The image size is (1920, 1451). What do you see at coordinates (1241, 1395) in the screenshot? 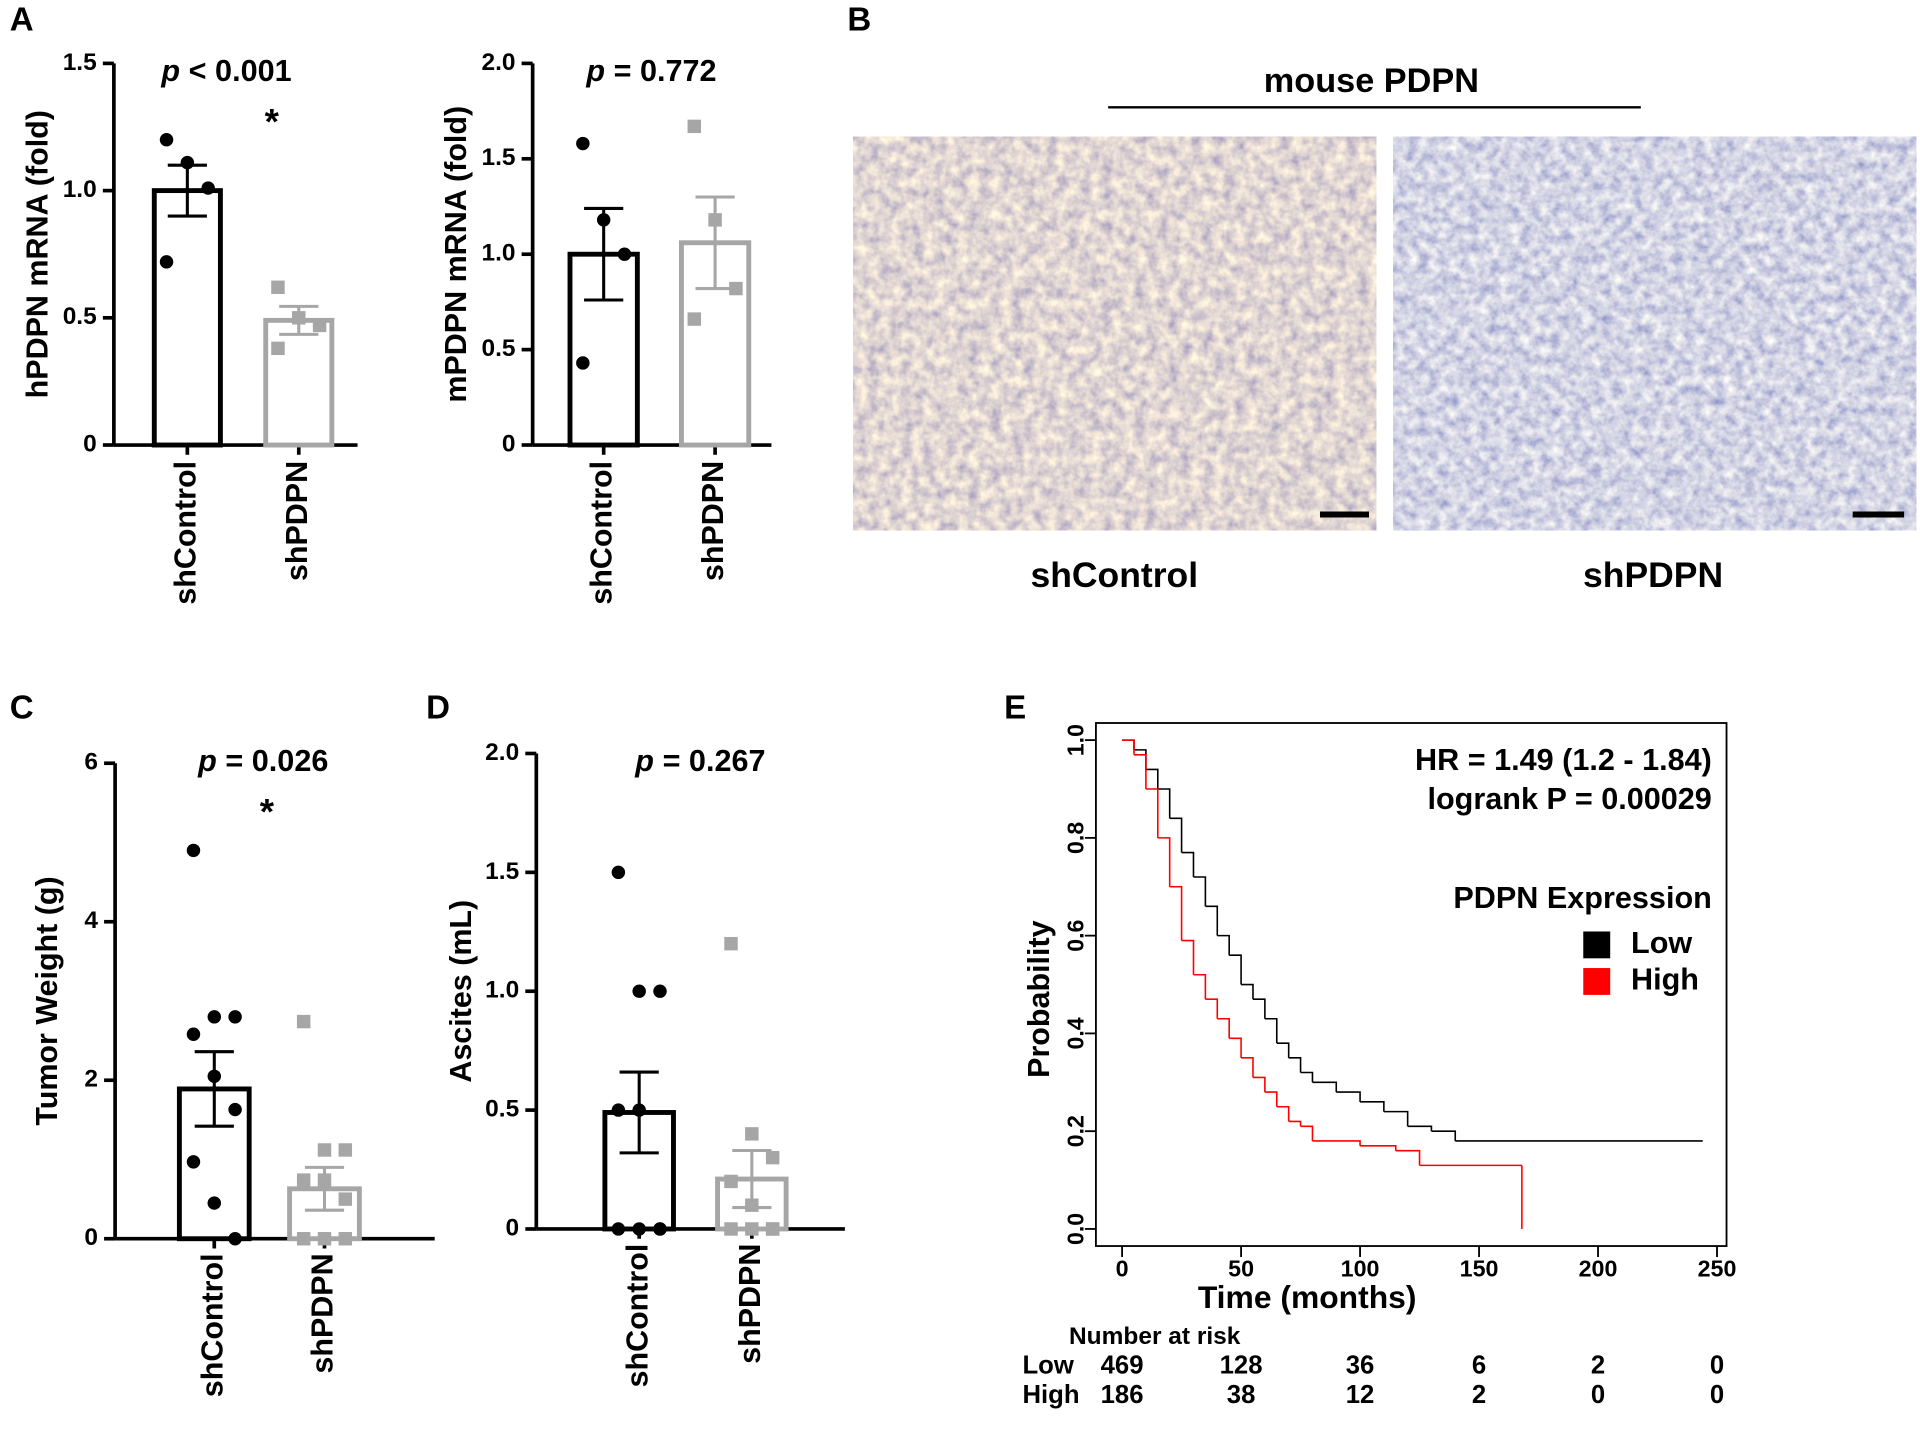
I see `risk-count: 38` at bounding box center [1241, 1395].